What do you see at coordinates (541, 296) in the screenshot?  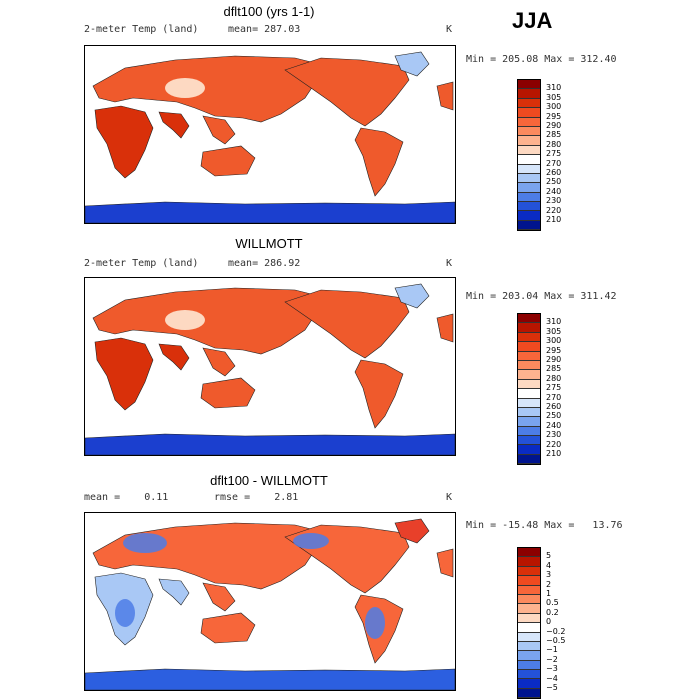 I see `panel2-minmax: Min = 203.04 Max = 311.42` at bounding box center [541, 296].